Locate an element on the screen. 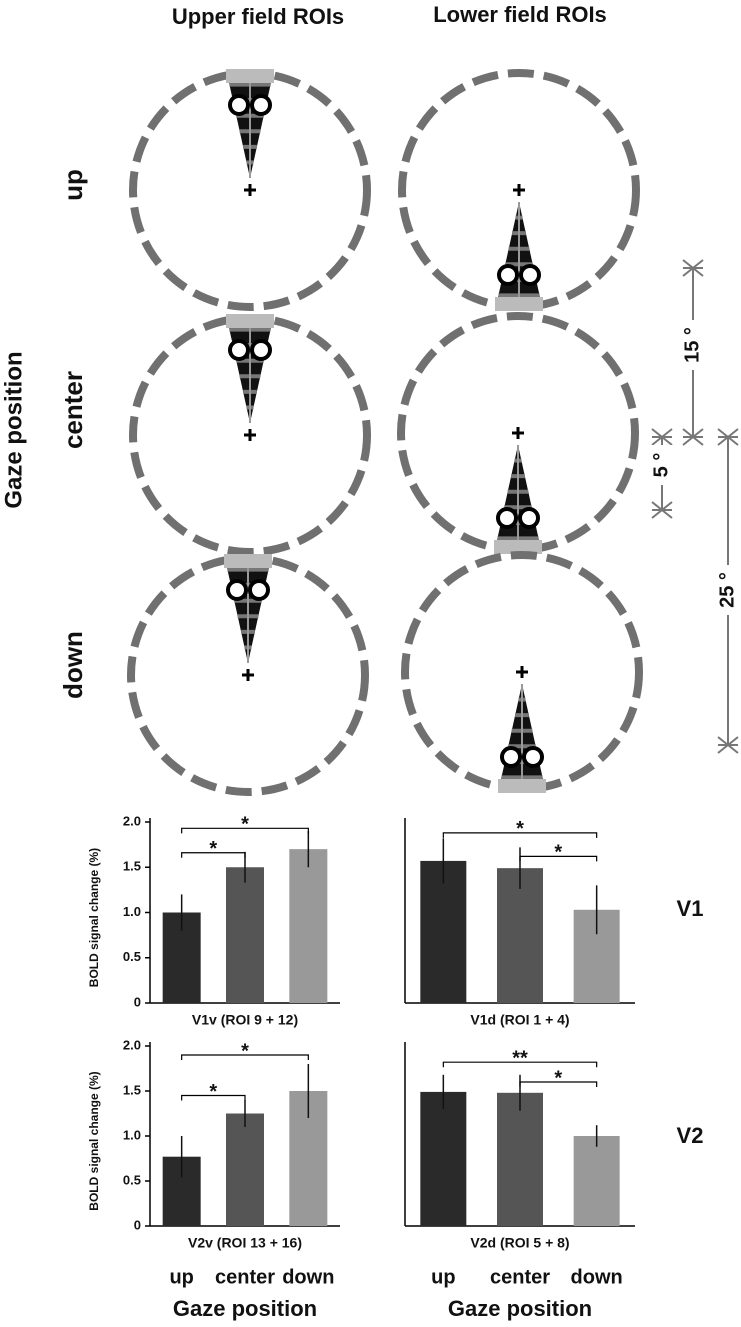 This screenshot has height=1327, width=741. scale-label: 25 ° is located at coordinates (727, 590).